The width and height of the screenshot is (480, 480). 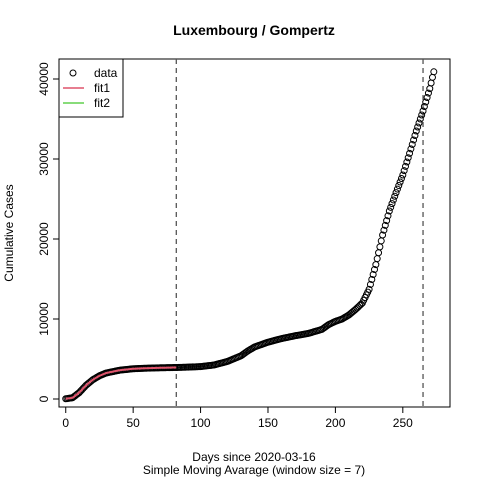 What do you see at coordinates (106, 73) in the screenshot?
I see `legend-label-data: data` at bounding box center [106, 73].